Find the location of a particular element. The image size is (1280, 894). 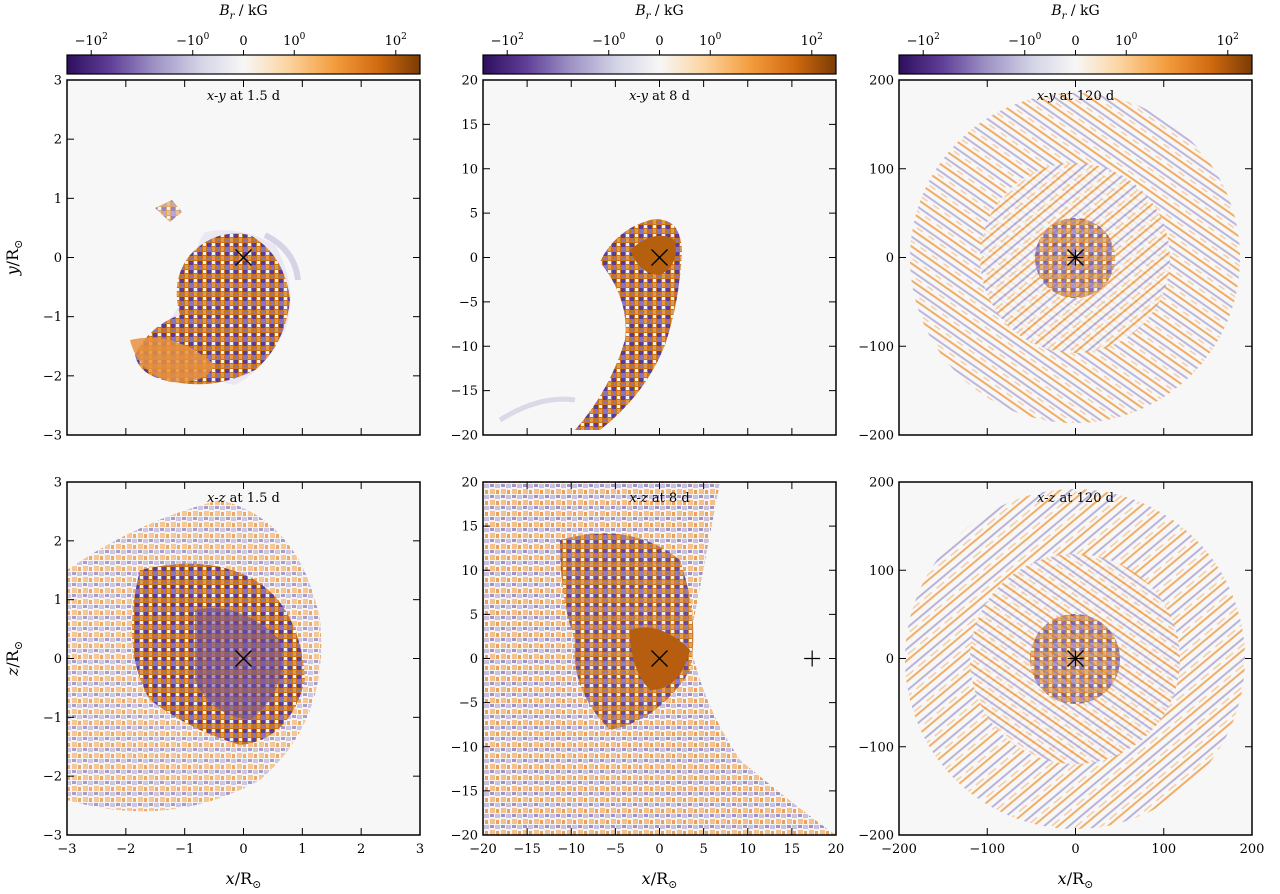

panel-0-axes: −3 −2 −1 0 1 2 3 x-y at 1.5 d is located at coordinates (232, 259).